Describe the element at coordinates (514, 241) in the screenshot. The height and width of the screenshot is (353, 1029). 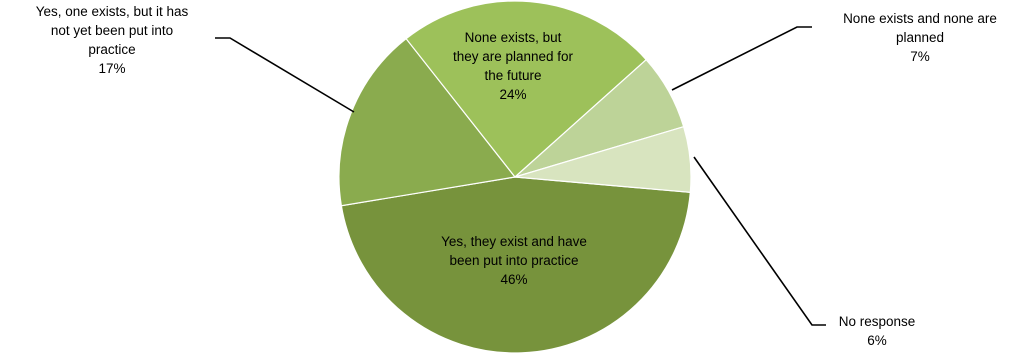
I see `slice-label-line: Yes, they exist and have` at that location.